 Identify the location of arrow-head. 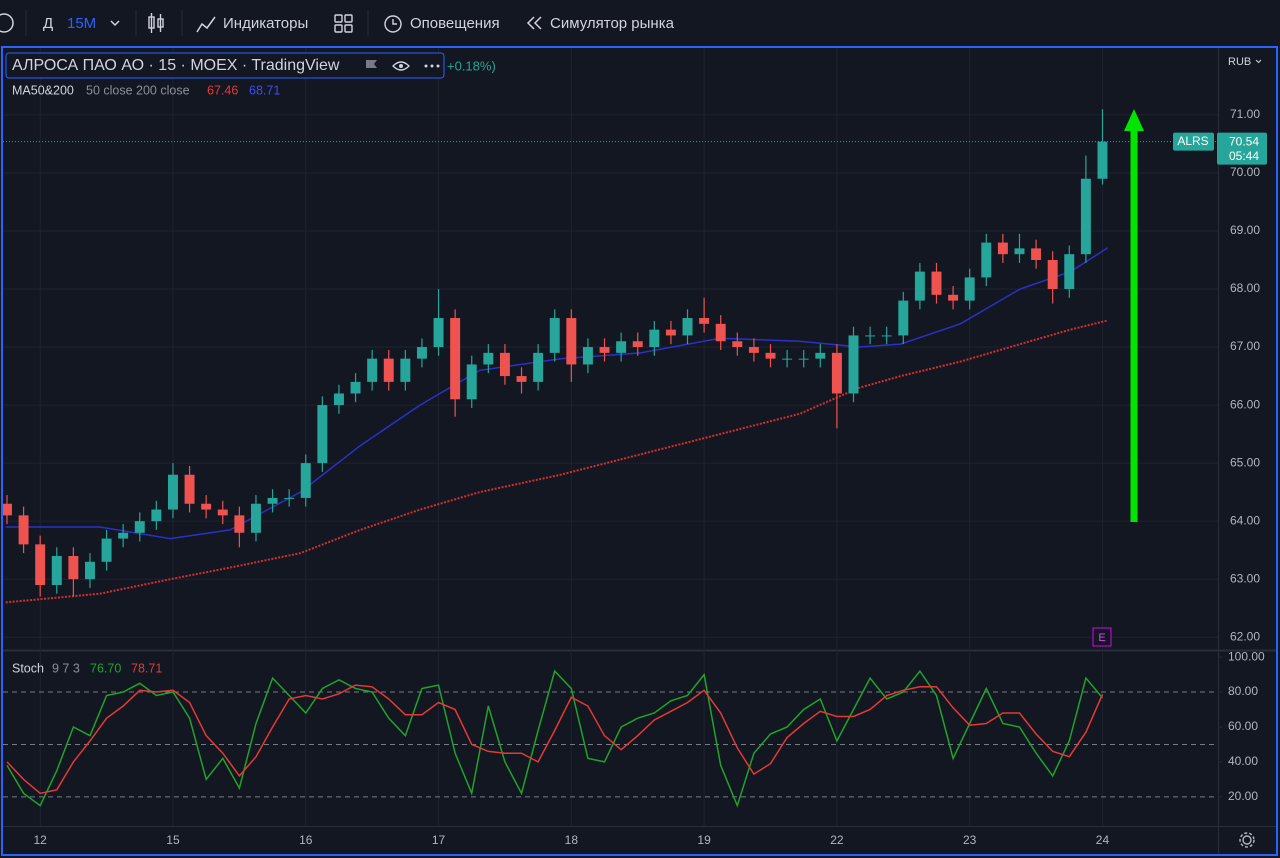
(1134, 120).